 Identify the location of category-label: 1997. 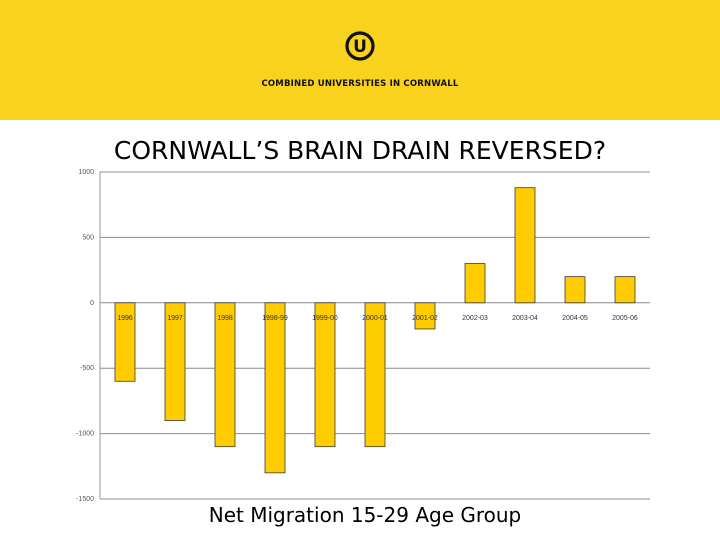
(175, 318).